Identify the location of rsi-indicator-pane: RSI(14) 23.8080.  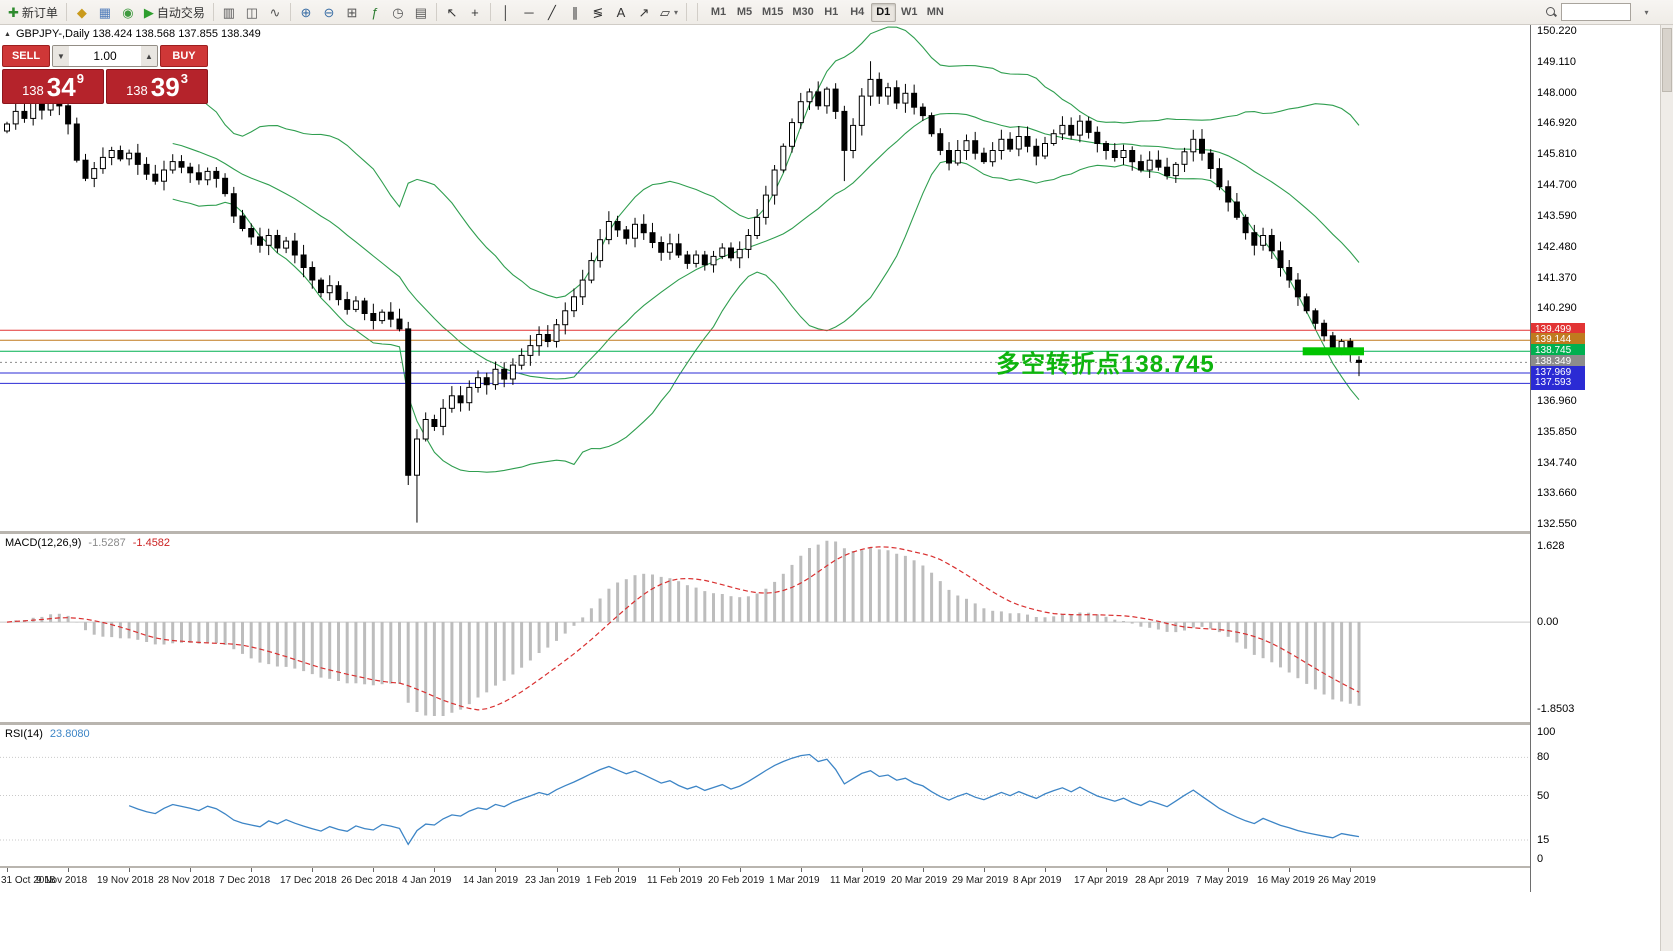
(765, 795).